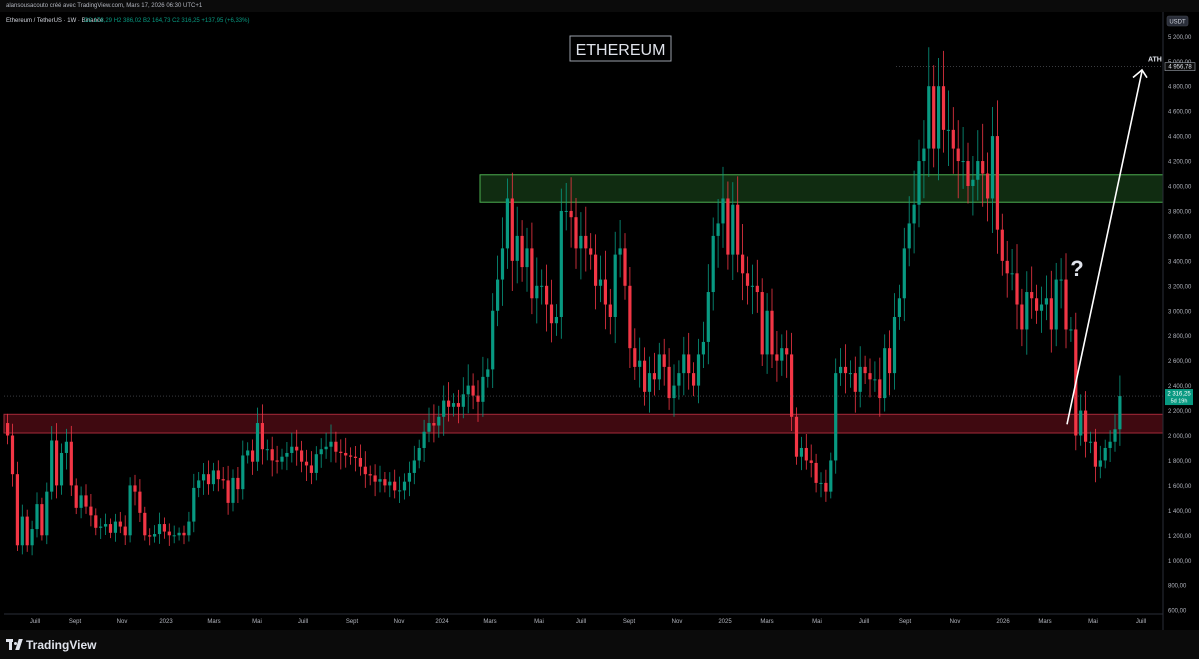 This screenshot has height=659, width=1199. Describe the element at coordinates (51, 645) in the screenshot. I see `tradingview-logo: TradingView` at that location.